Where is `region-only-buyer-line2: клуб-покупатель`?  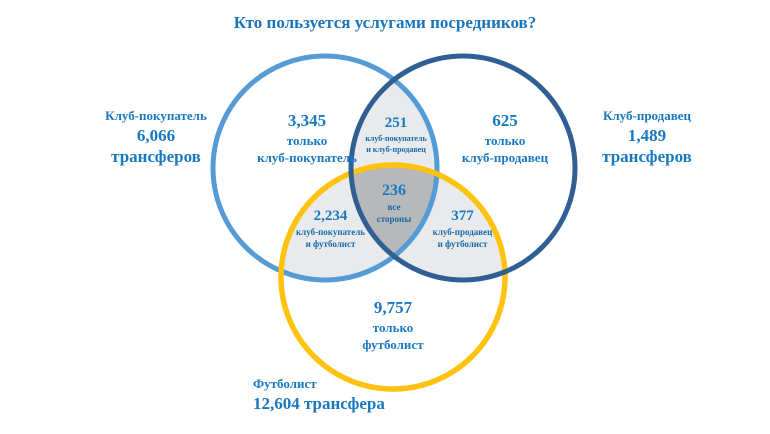
region-only-buyer-line2: клуб-покупатель is located at coordinates (307, 157).